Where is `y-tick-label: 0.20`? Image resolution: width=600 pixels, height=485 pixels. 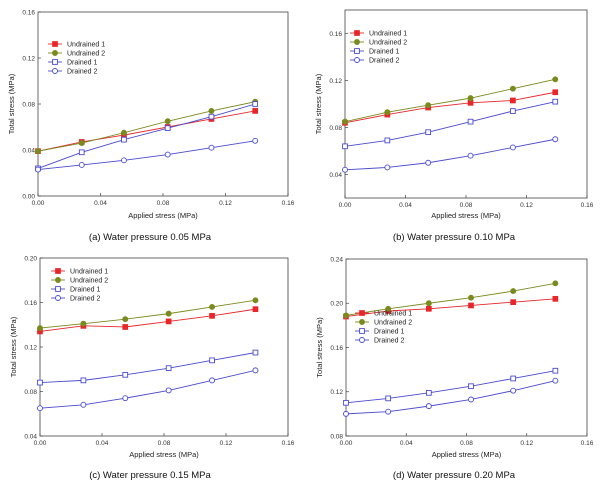 y-tick-label: 0.20 is located at coordinates (336, 304).